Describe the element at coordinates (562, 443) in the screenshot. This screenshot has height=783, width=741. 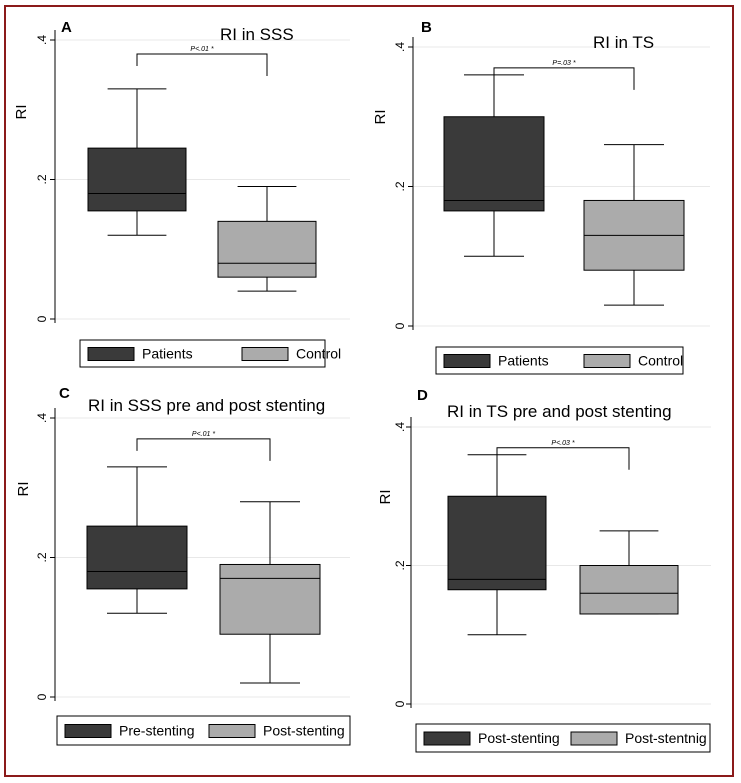
I see `p-value-label: P<.03 *` at that location.